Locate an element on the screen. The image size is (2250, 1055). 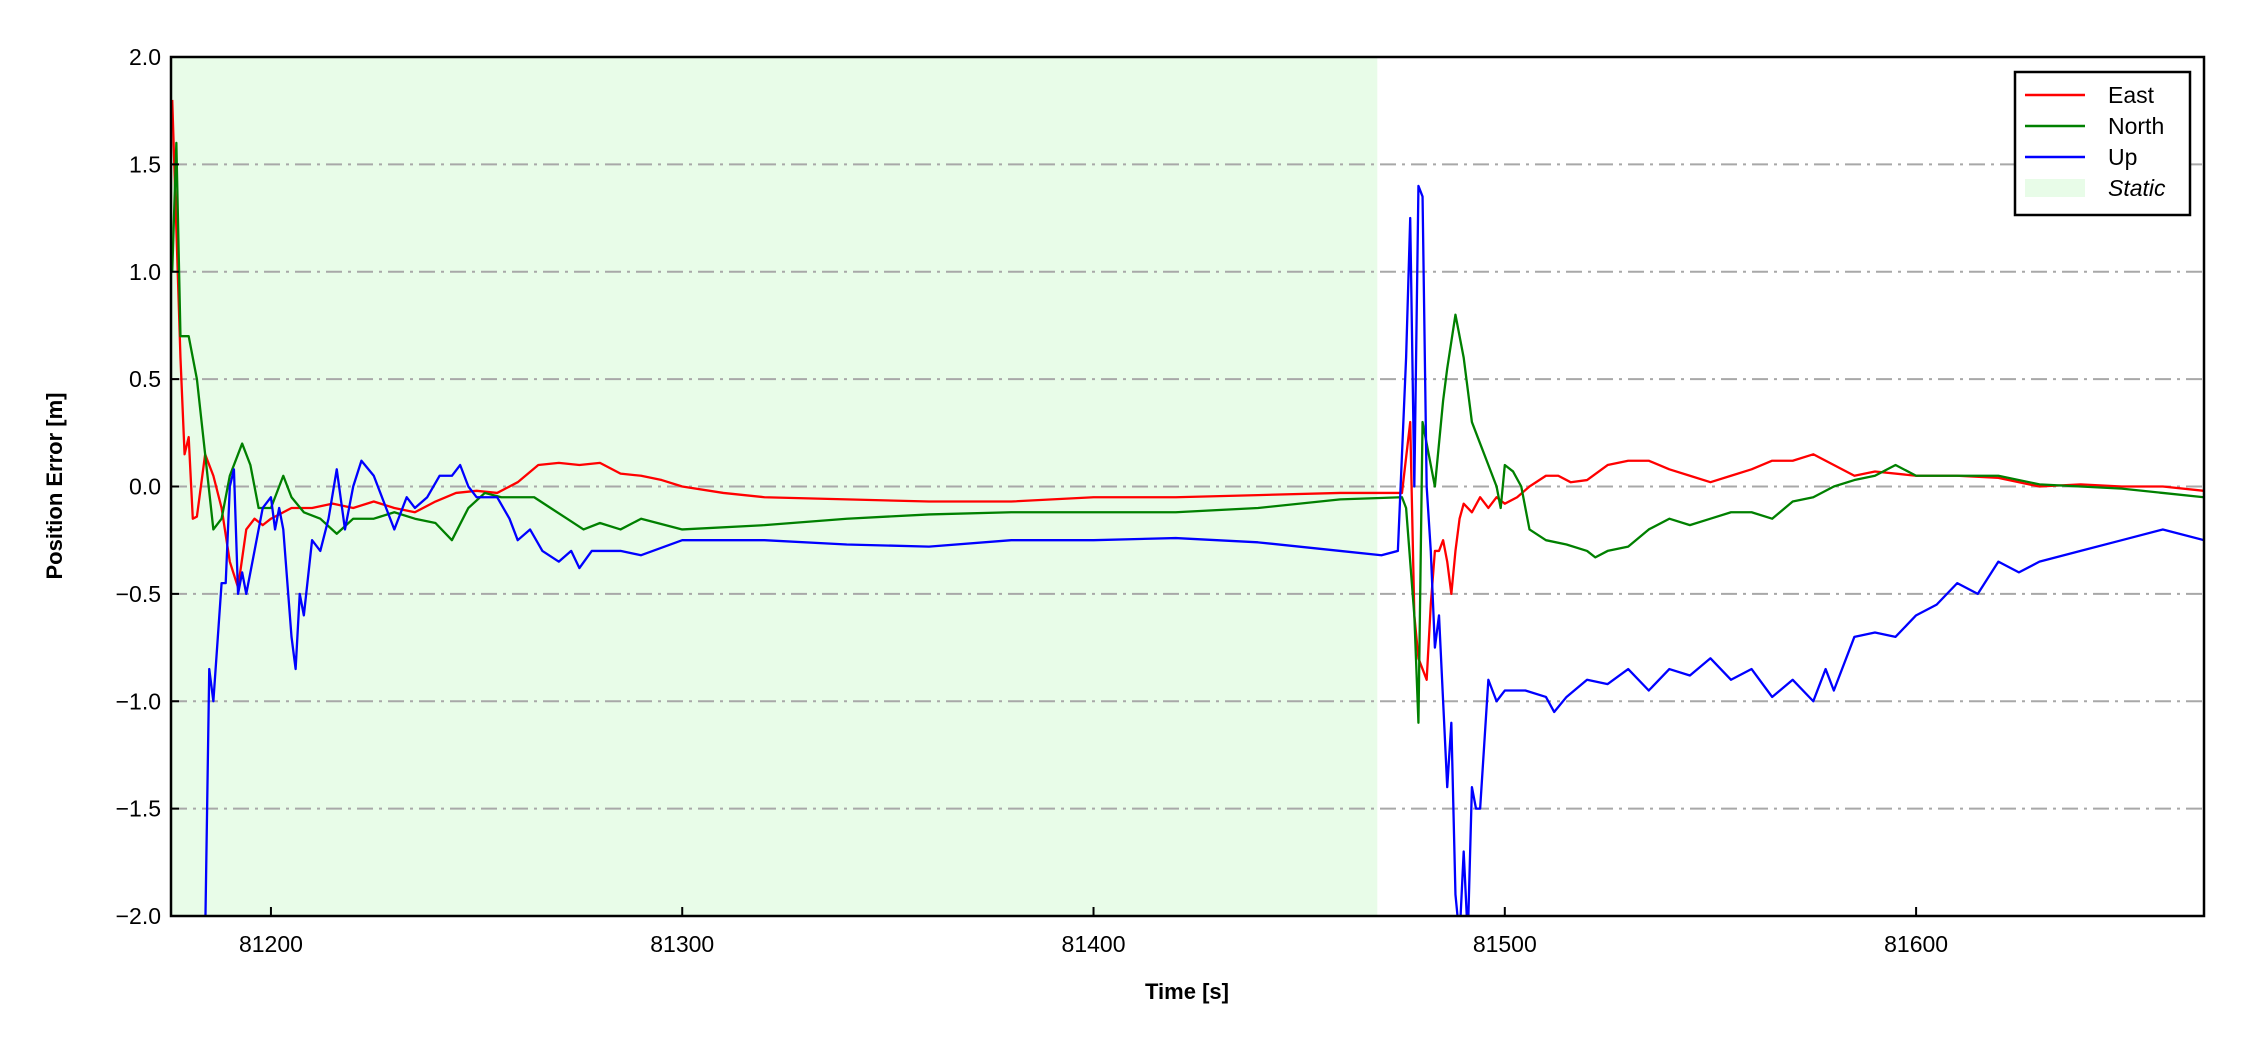
y-tick-label: 1.0 is located at coordinates (145, 272).